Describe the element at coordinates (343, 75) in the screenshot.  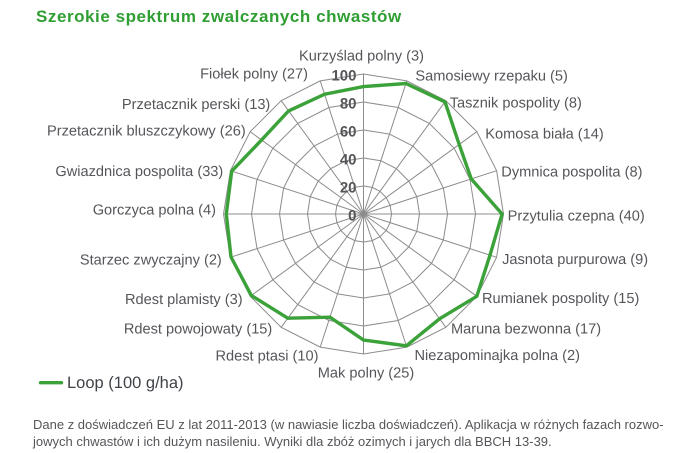
I see `svg-text: 100` at that location.